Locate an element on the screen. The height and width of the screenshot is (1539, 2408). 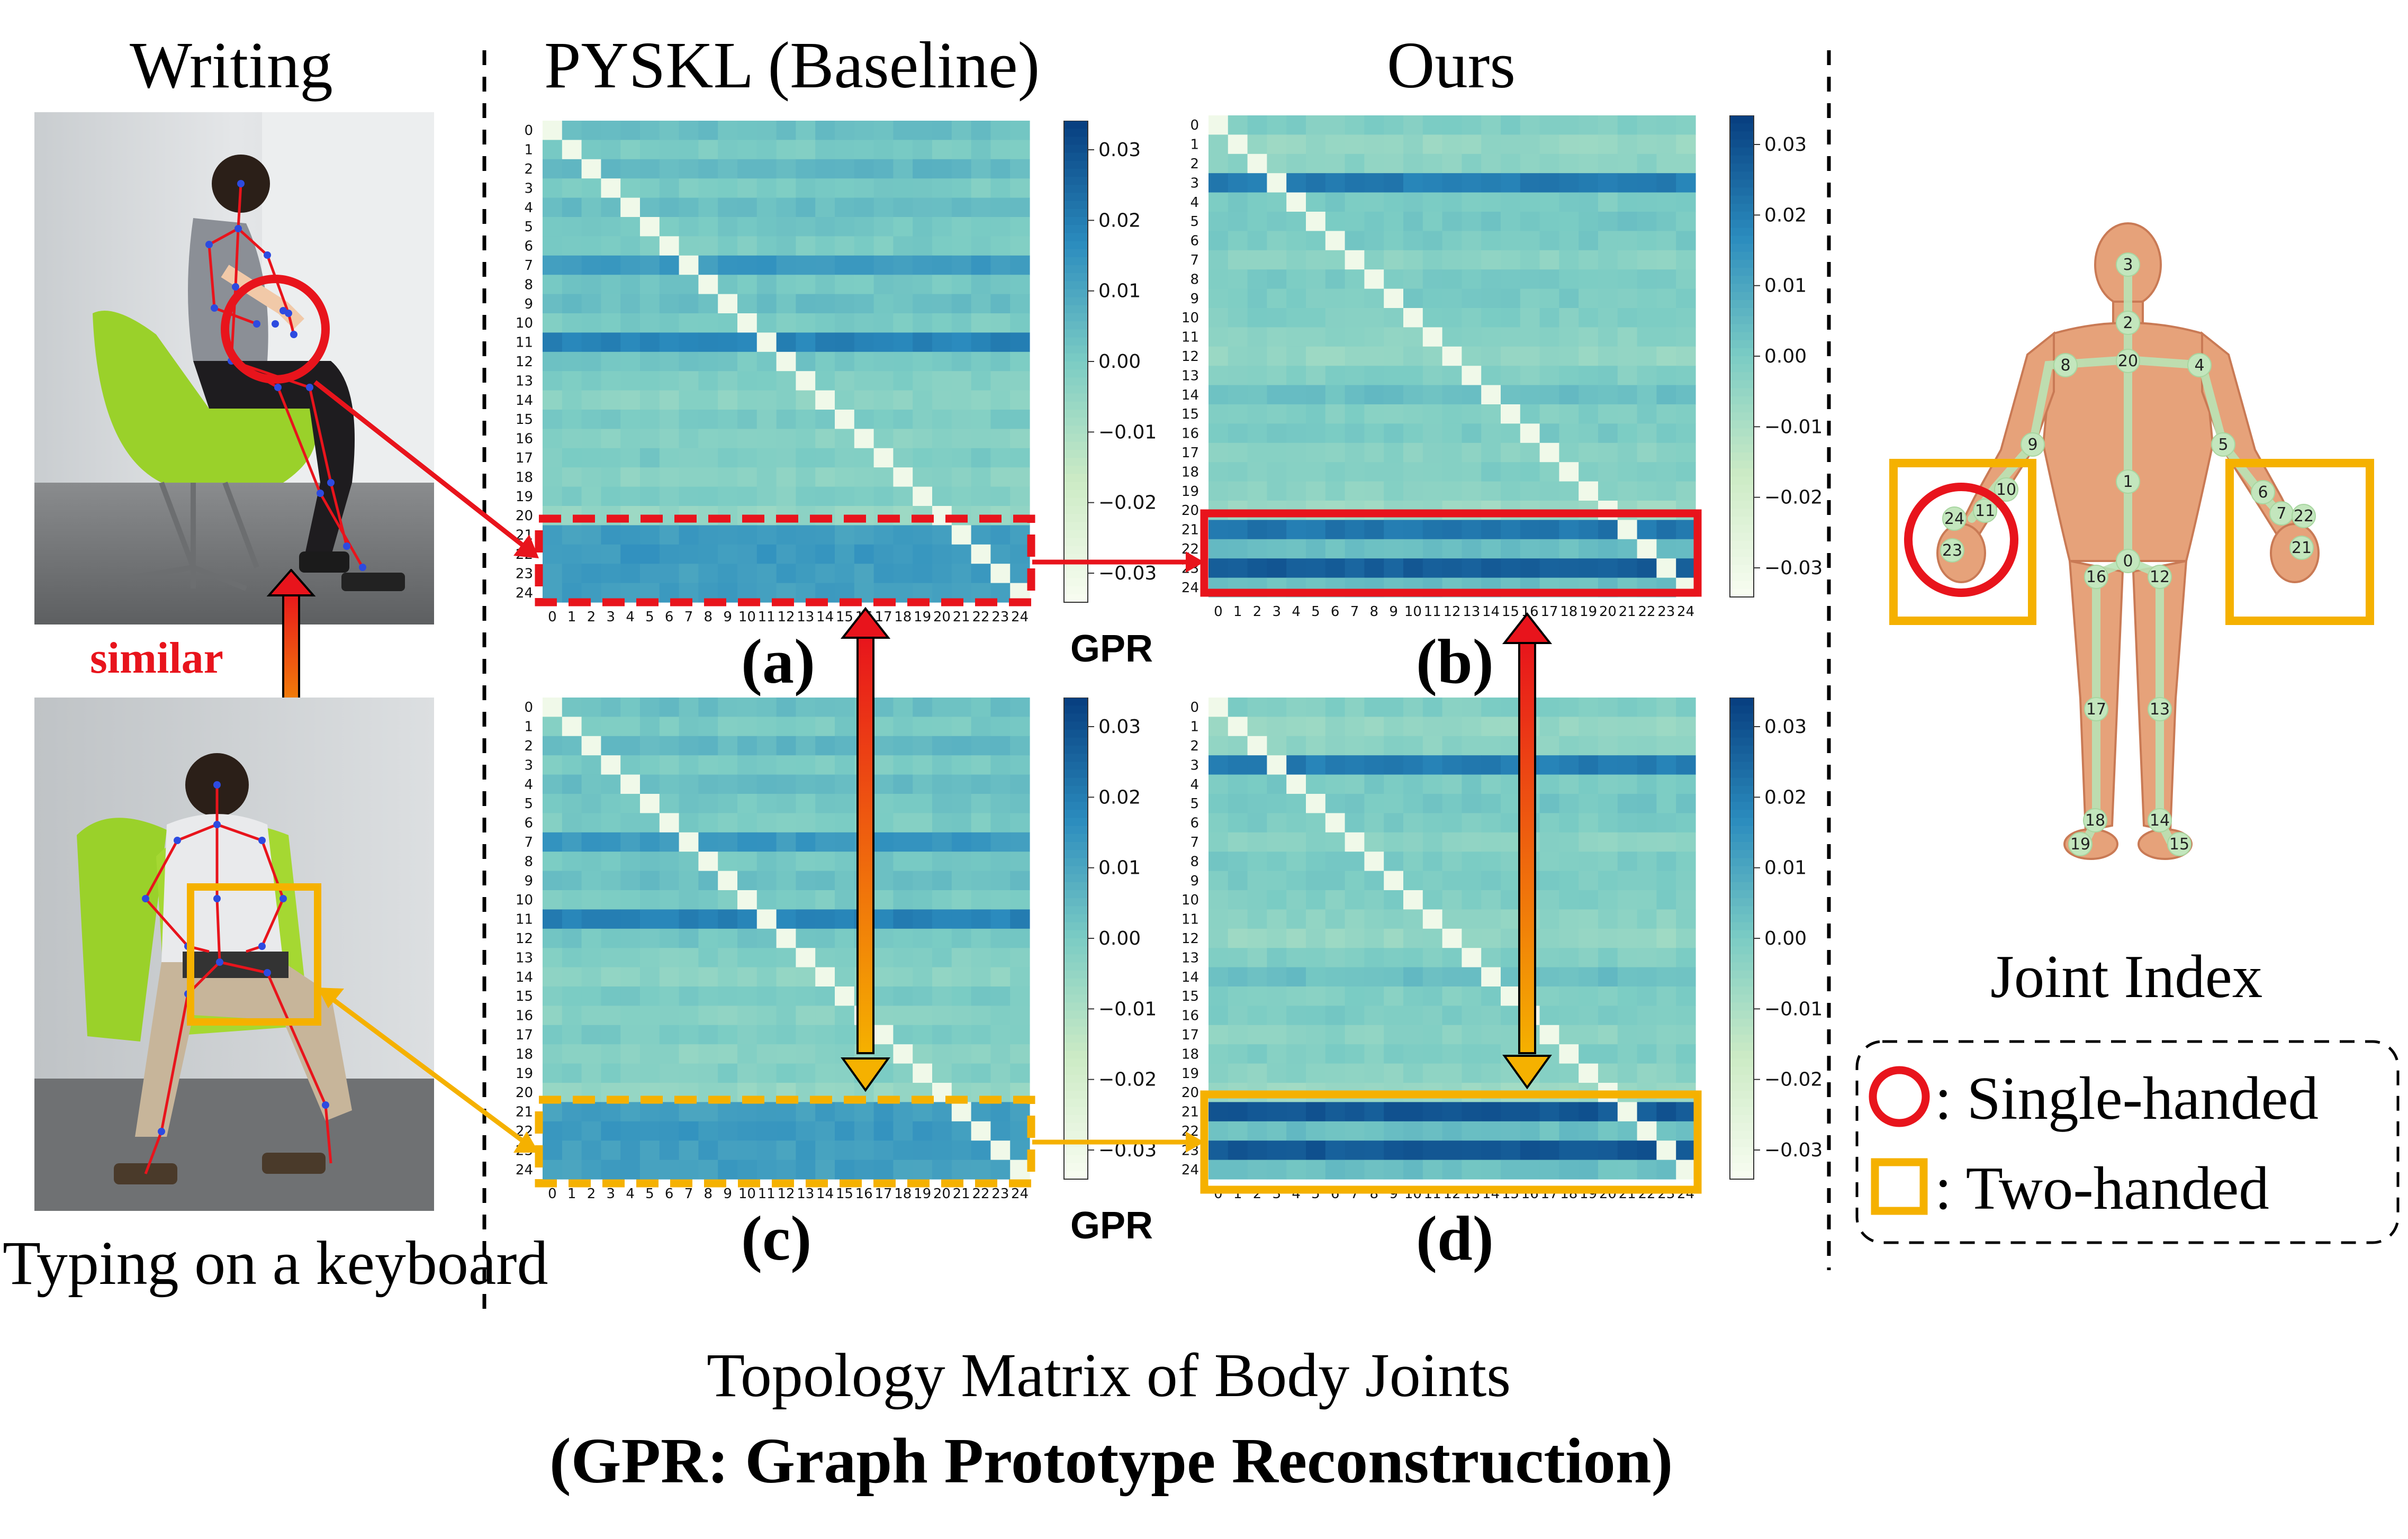
joint-node: 8 is located at coordinates (2065, 365).